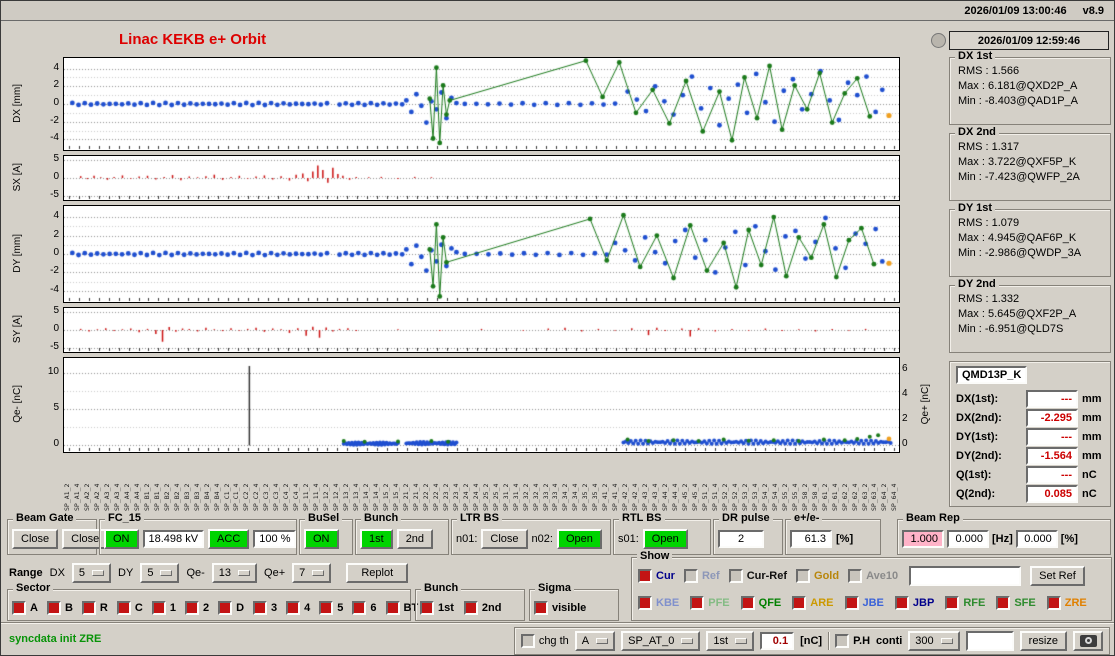 The height and width of the screenshot is (656, 1115). Describe the element at coordinates (346, 497) in the screenshot. I see `bpm-label: SP_13_2` at that location.